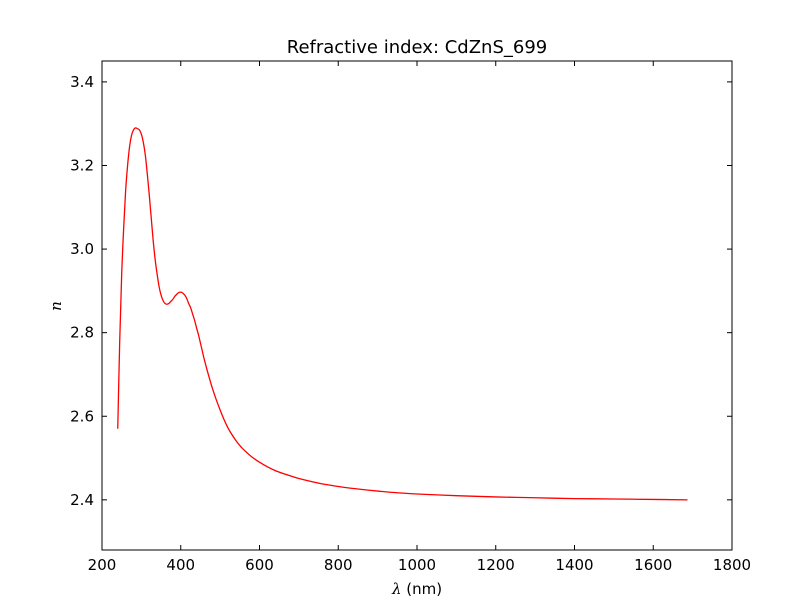 The width and height of the screenshot is (812, 612). I want to click on x-tick-label: 1400, so click(574, 565).